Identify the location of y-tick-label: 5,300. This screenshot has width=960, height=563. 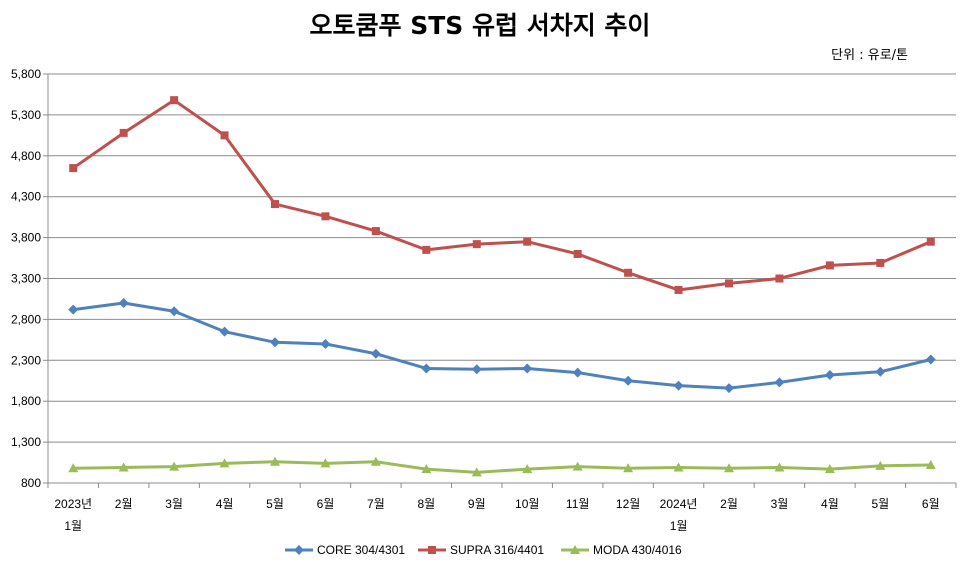
(26, 115).